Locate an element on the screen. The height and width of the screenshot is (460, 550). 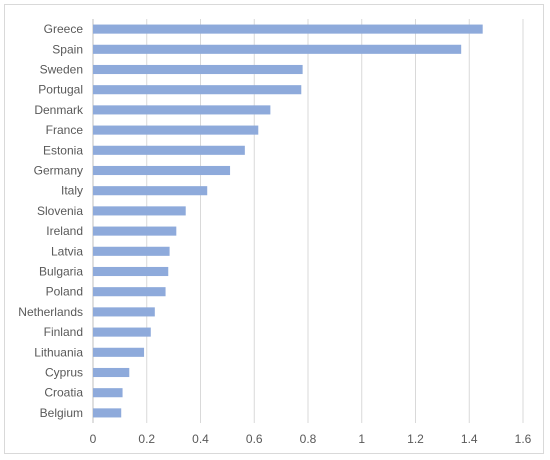
bar-ireland is located at coordinates (135, 231).